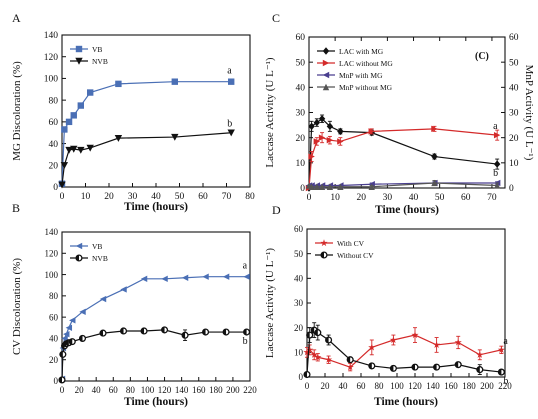  I want to click on y-tick-label-right: 60, so click(514, 38).